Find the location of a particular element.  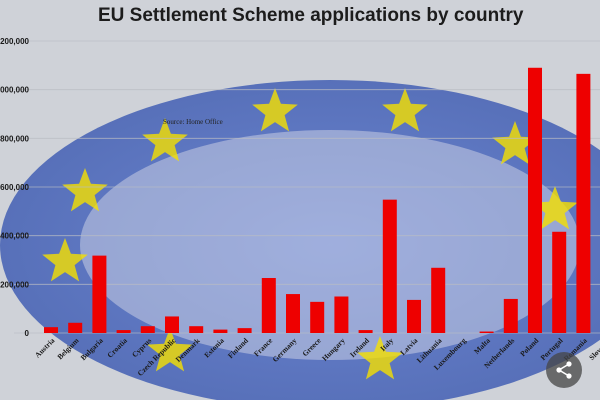

x-tick-label: France is located at coordinates (263, 347).